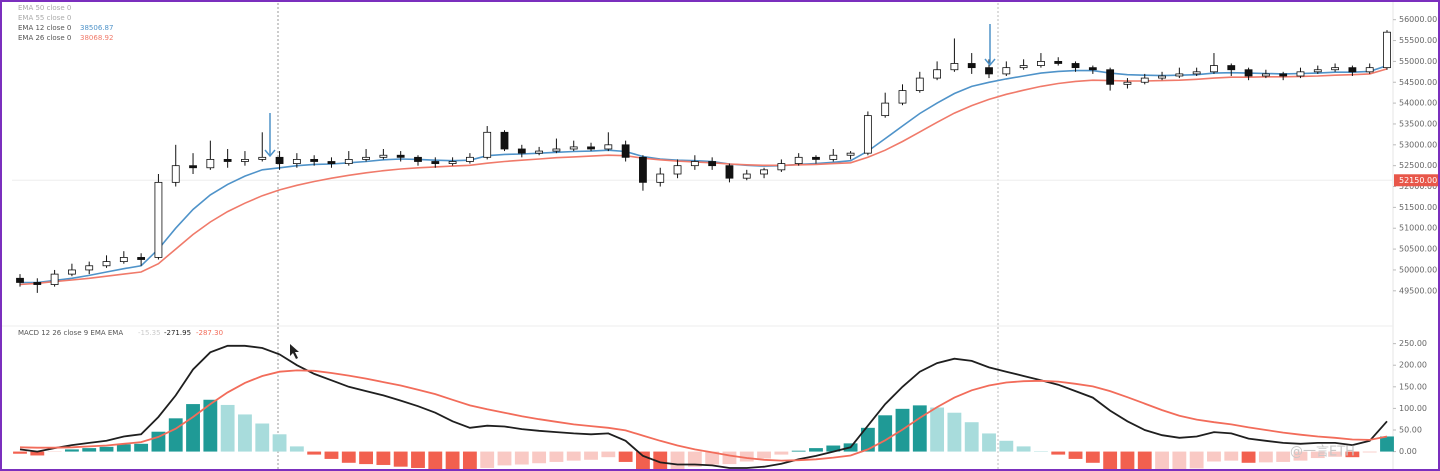  What do you see at coordinates (1322, 452) in the screenshot?
I see `watermark: @一言ETH` at bounding box center [1322, 452].